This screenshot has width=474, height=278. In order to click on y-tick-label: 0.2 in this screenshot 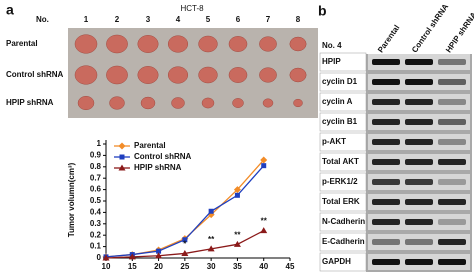, I will do `click(96, 234)`.